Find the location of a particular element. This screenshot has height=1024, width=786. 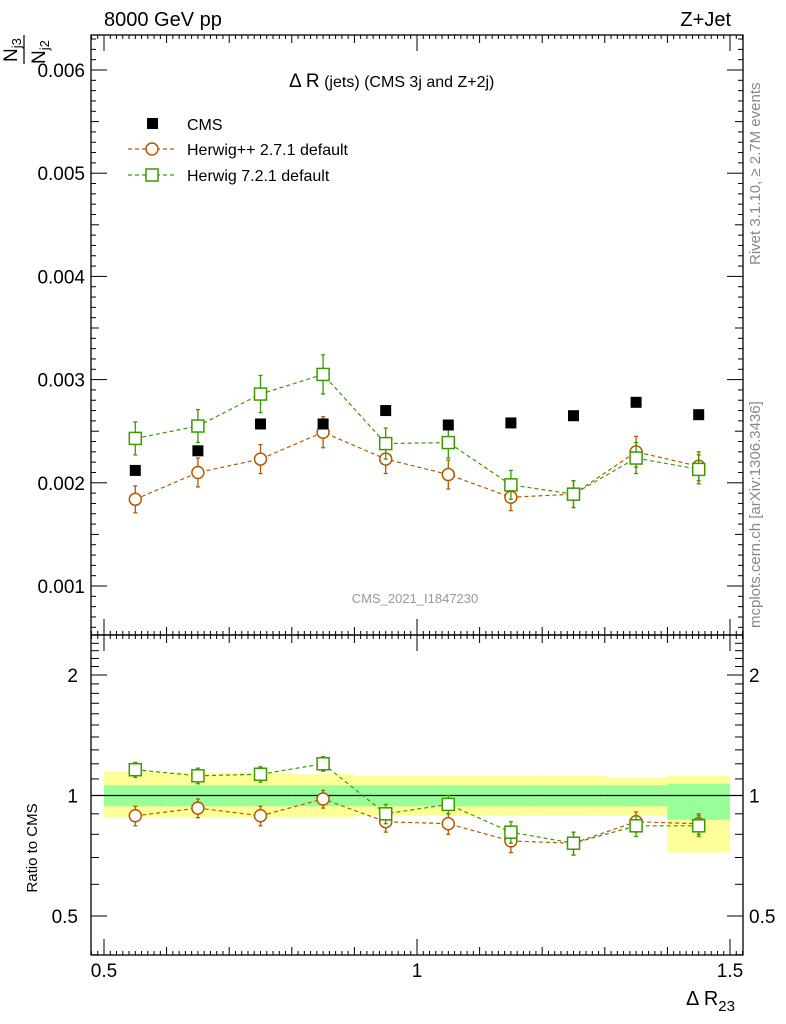

series-herwig7 is located at coordinates (417, 431).